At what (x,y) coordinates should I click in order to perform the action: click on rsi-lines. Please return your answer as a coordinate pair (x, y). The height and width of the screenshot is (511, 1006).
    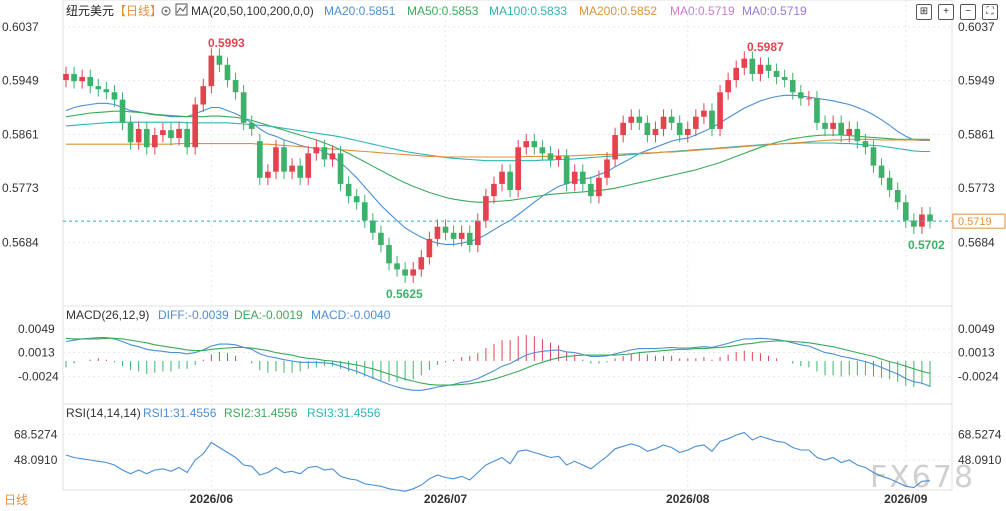
    Looking at the image, I should click on (498, 461).